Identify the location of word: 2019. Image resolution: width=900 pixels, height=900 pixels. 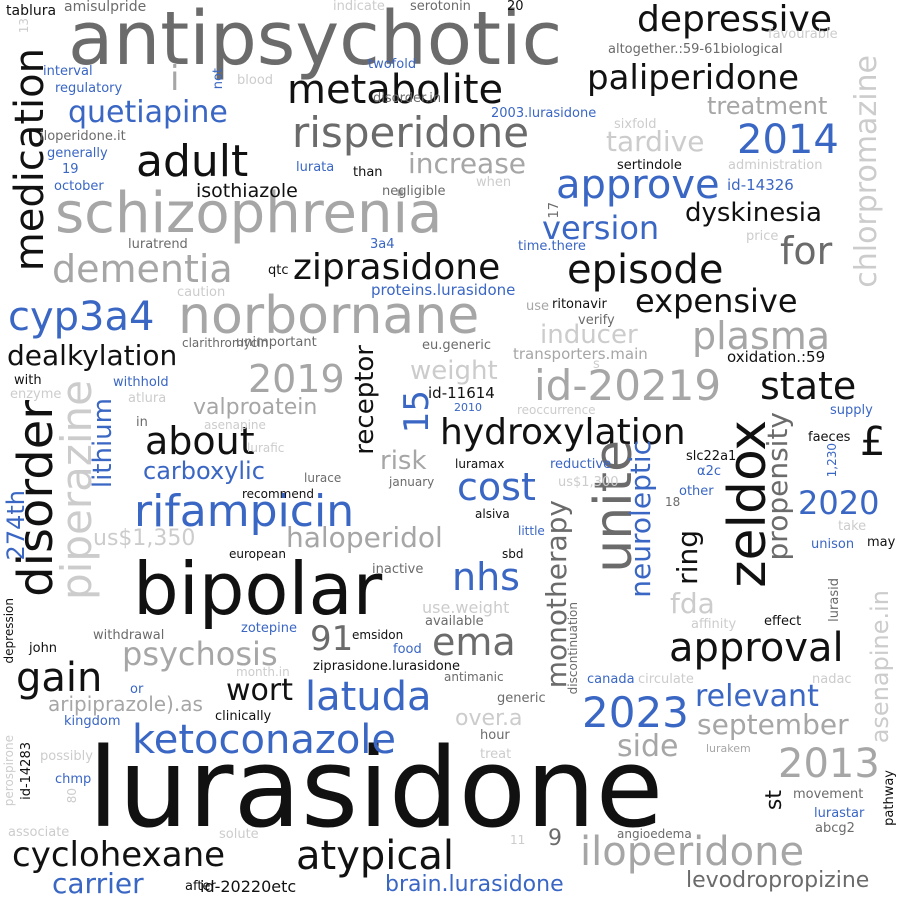
(296, 379).